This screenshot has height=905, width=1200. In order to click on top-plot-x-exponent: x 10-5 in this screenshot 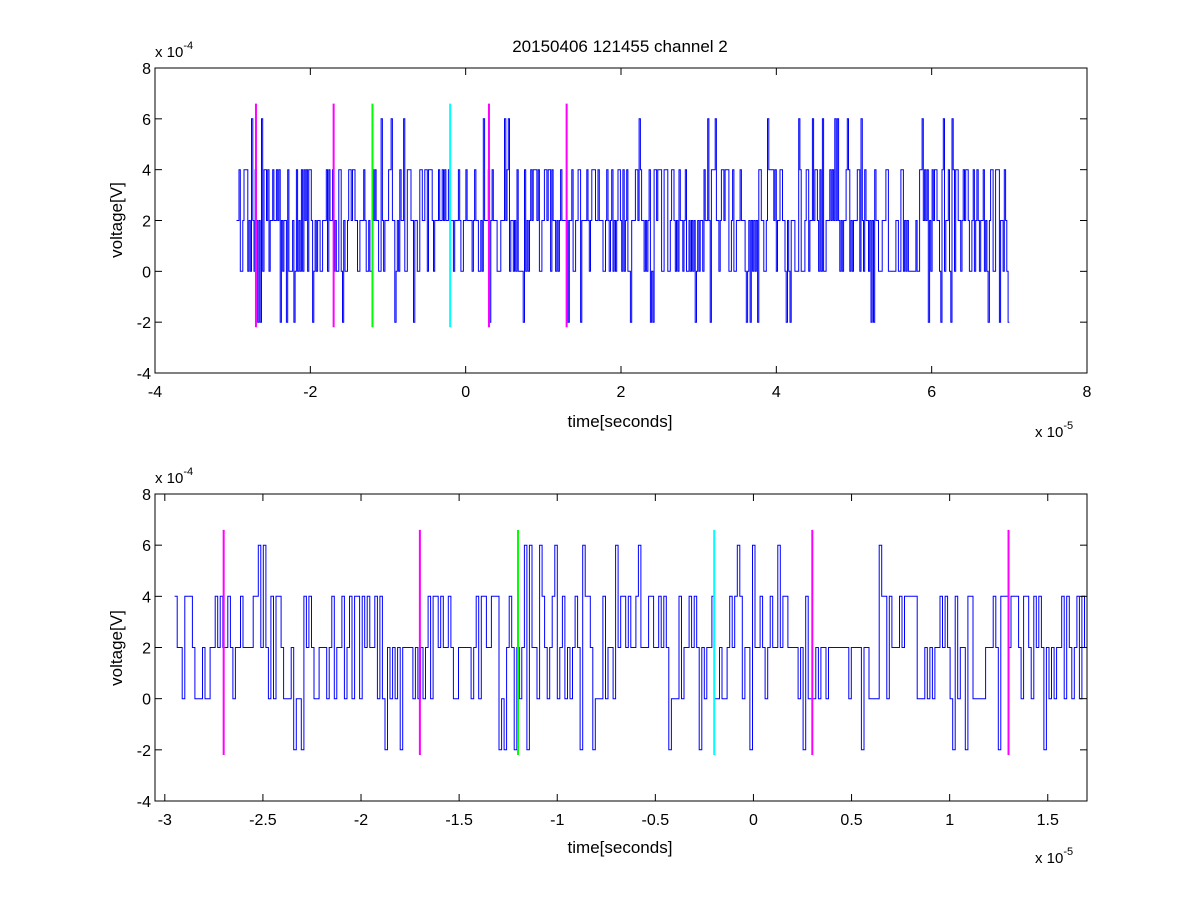, I will do `click(1054, 430)`.